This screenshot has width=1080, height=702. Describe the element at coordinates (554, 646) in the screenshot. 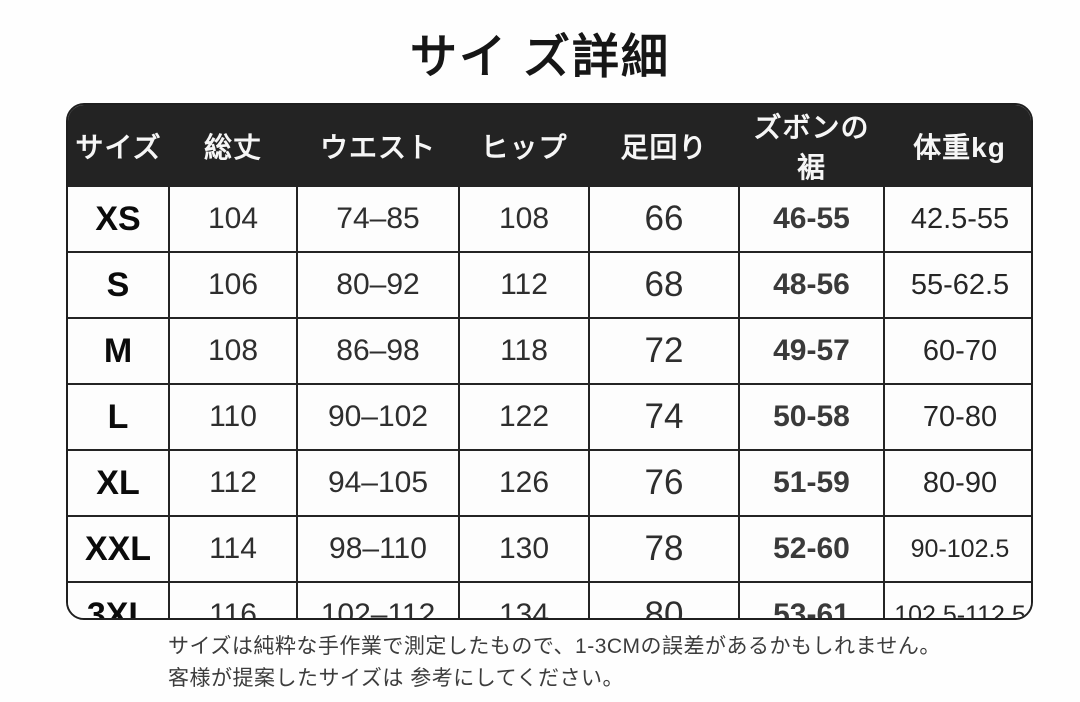

I see `footnote-line-1: サイズは純粋な手作業で測定したもので、1-3CMの誤差があるかもしれません。` at that location.